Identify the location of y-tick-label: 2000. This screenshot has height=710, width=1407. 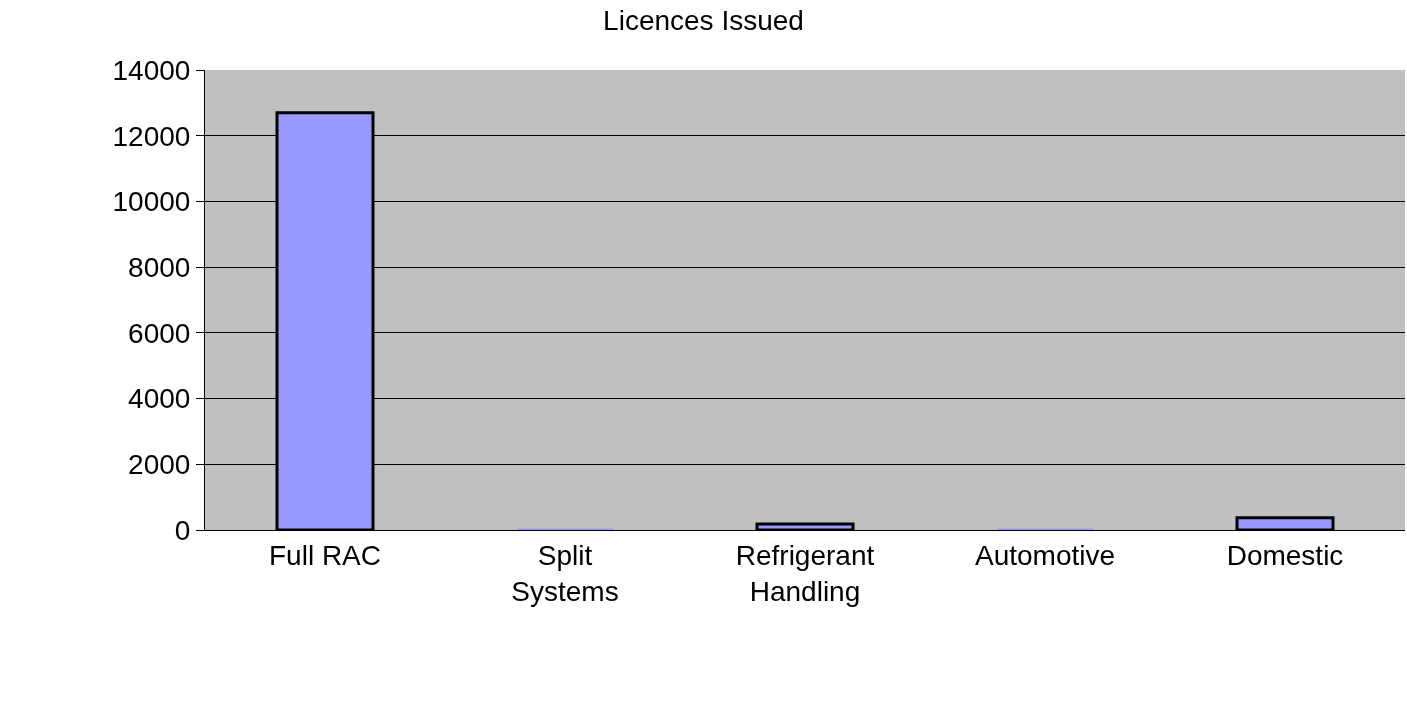
(159, 465).